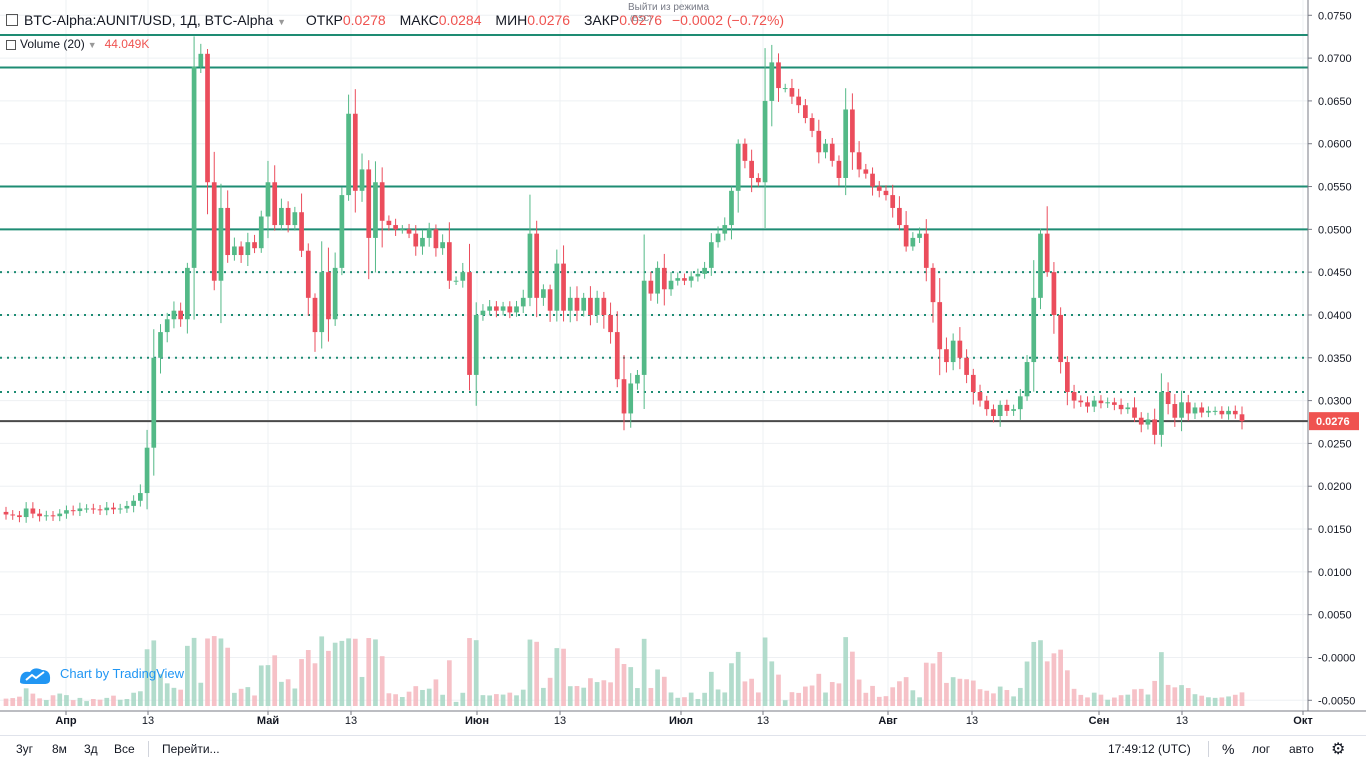  Describe the element at coordinates (669, 7) in the screenshot. I see `exit-fullscreen-label: Выйти из режима` at that location.